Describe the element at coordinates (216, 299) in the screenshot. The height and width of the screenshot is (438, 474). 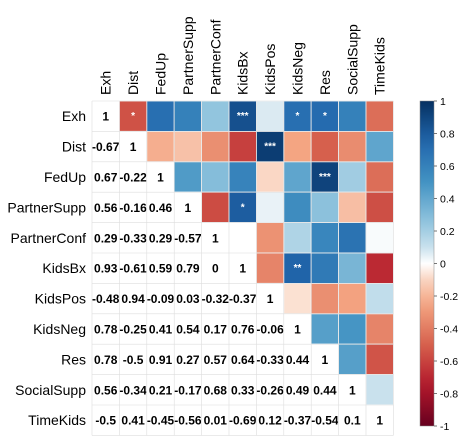
I see `correlation-label: -0.32` at that location.